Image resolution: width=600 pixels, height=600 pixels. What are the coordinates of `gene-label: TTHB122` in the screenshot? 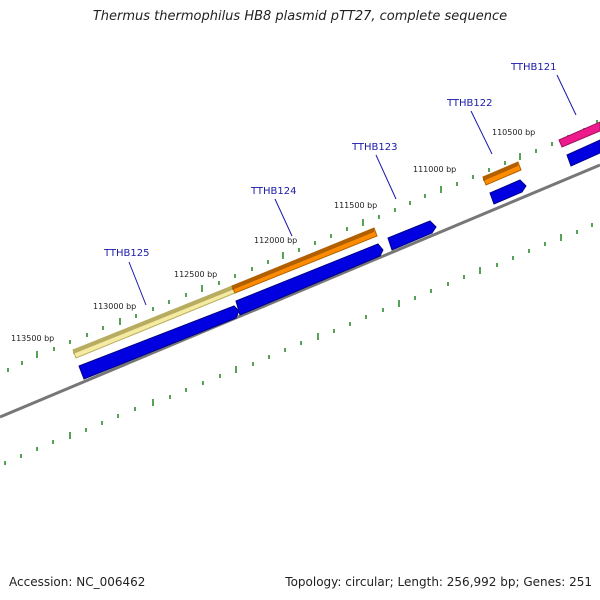 It's located at (469, 103).